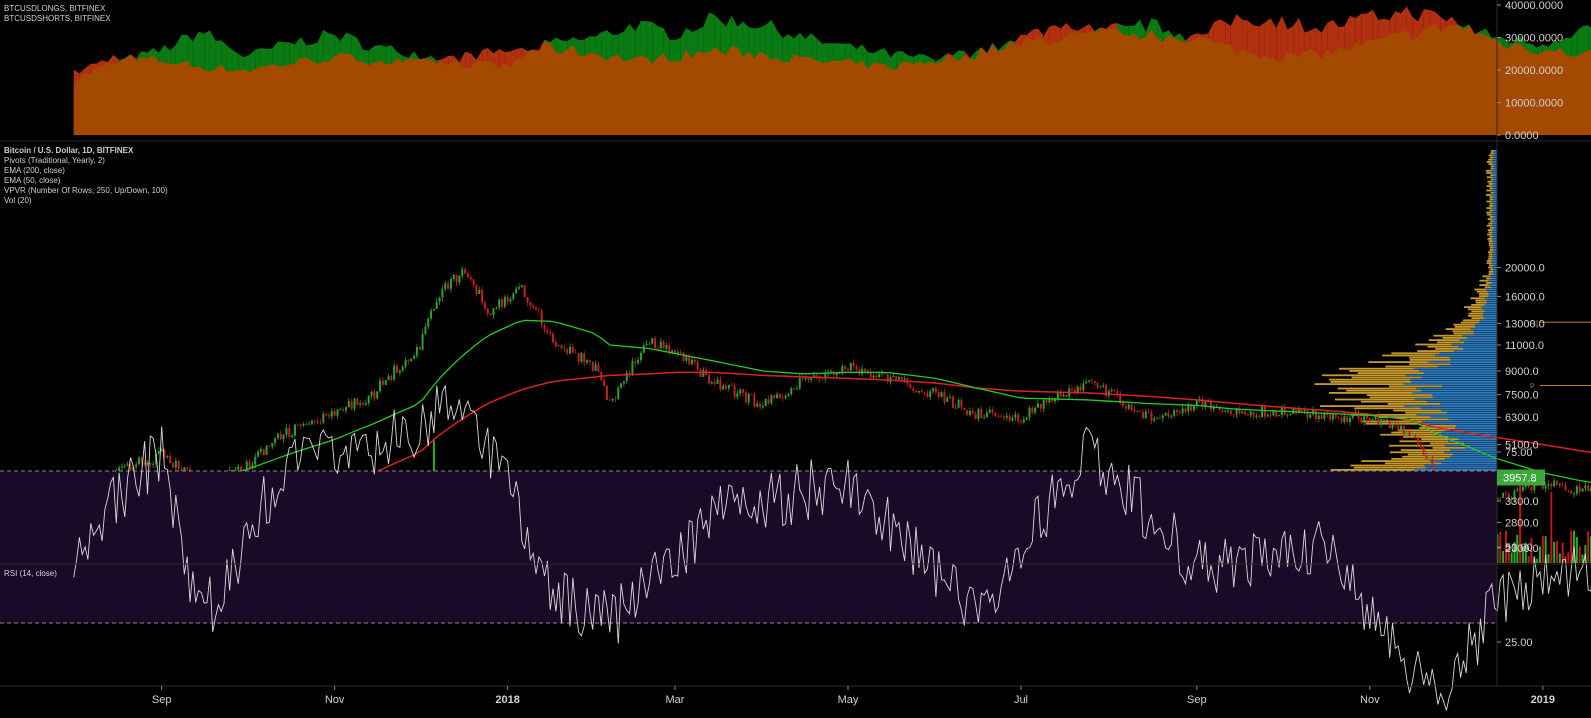 The height and width of the screenshot is (718, 1591). I want to click on legend-vpvr: VPVR (Number Of Rows, 250, Up/Down, 100), so click(86, 190).